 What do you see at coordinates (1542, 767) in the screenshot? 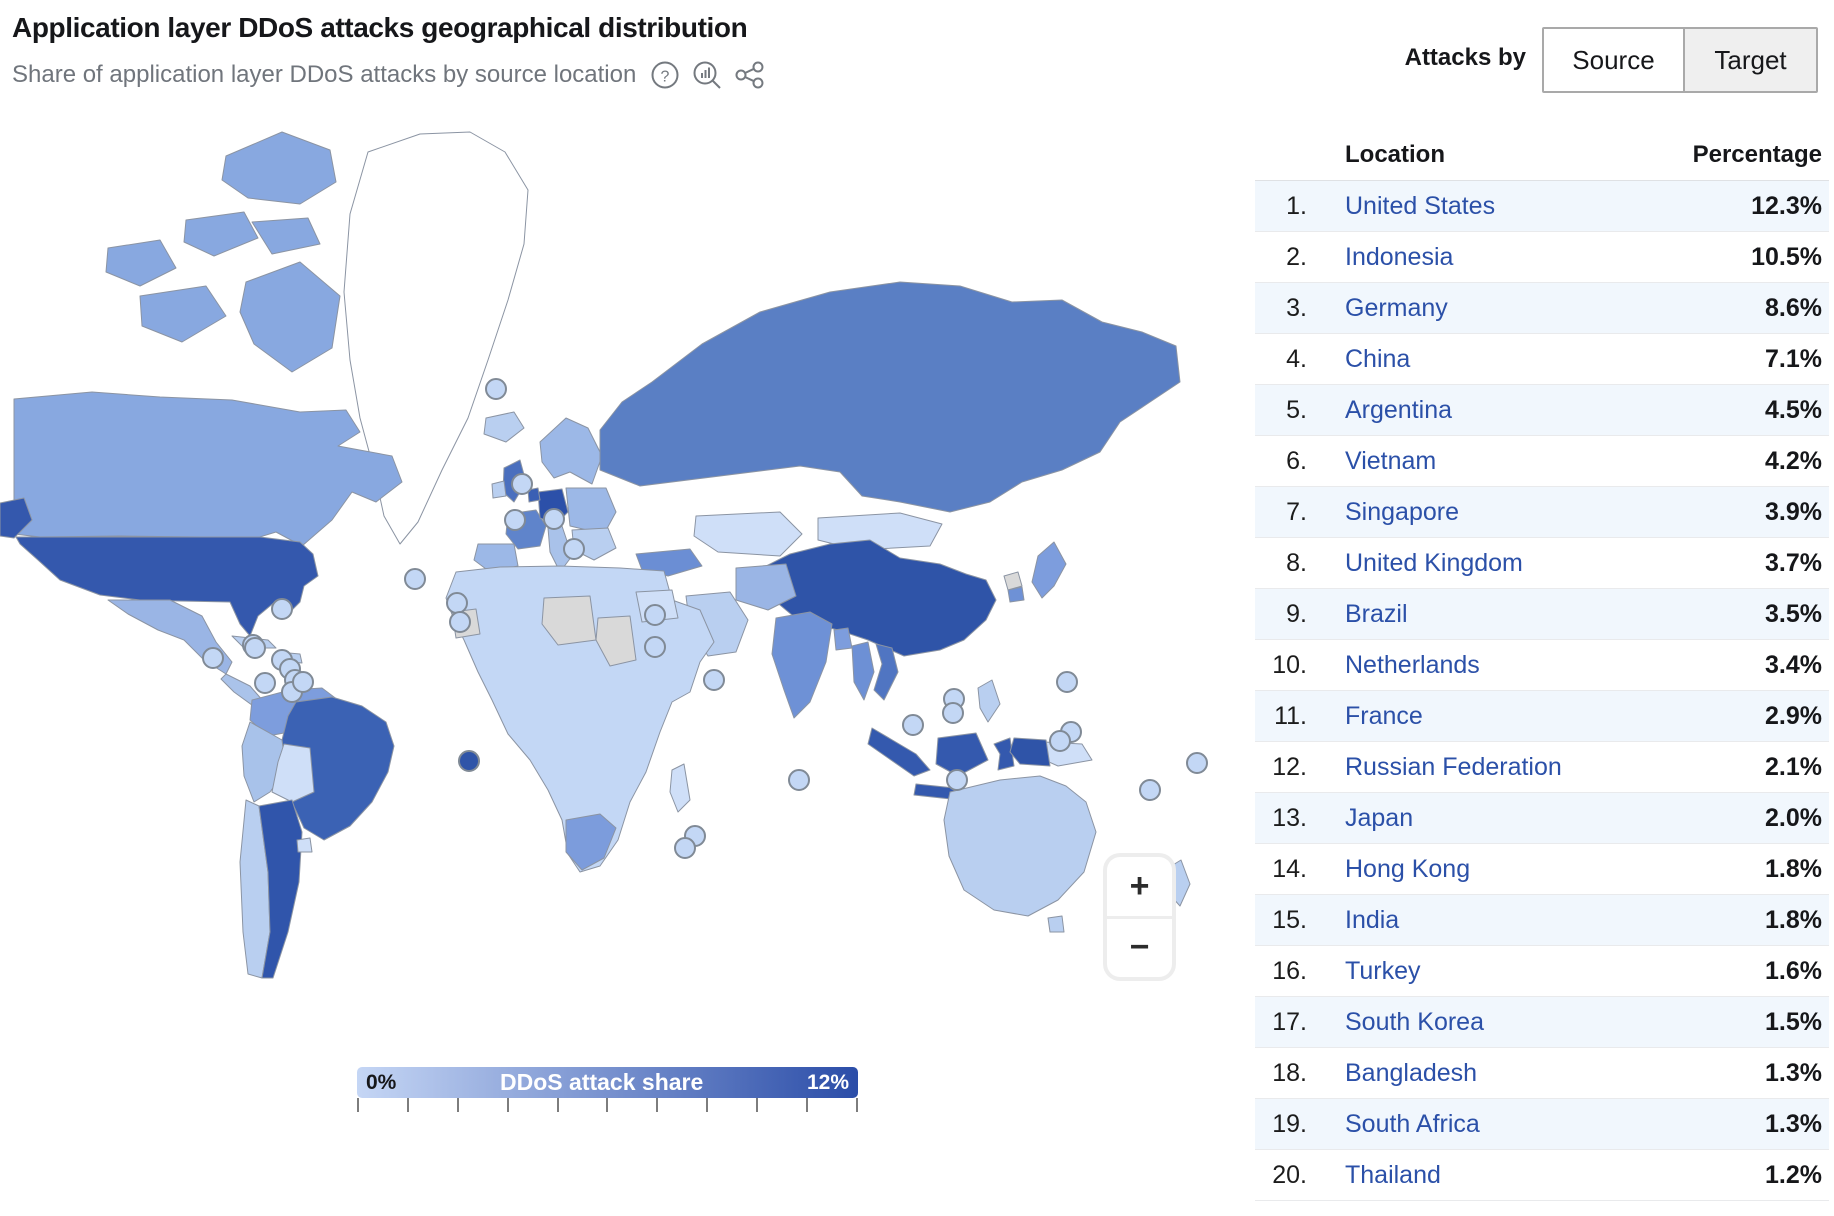
I see `table-row: 12. Russian Federation 2.1%` at bounding box center [1542, 767].